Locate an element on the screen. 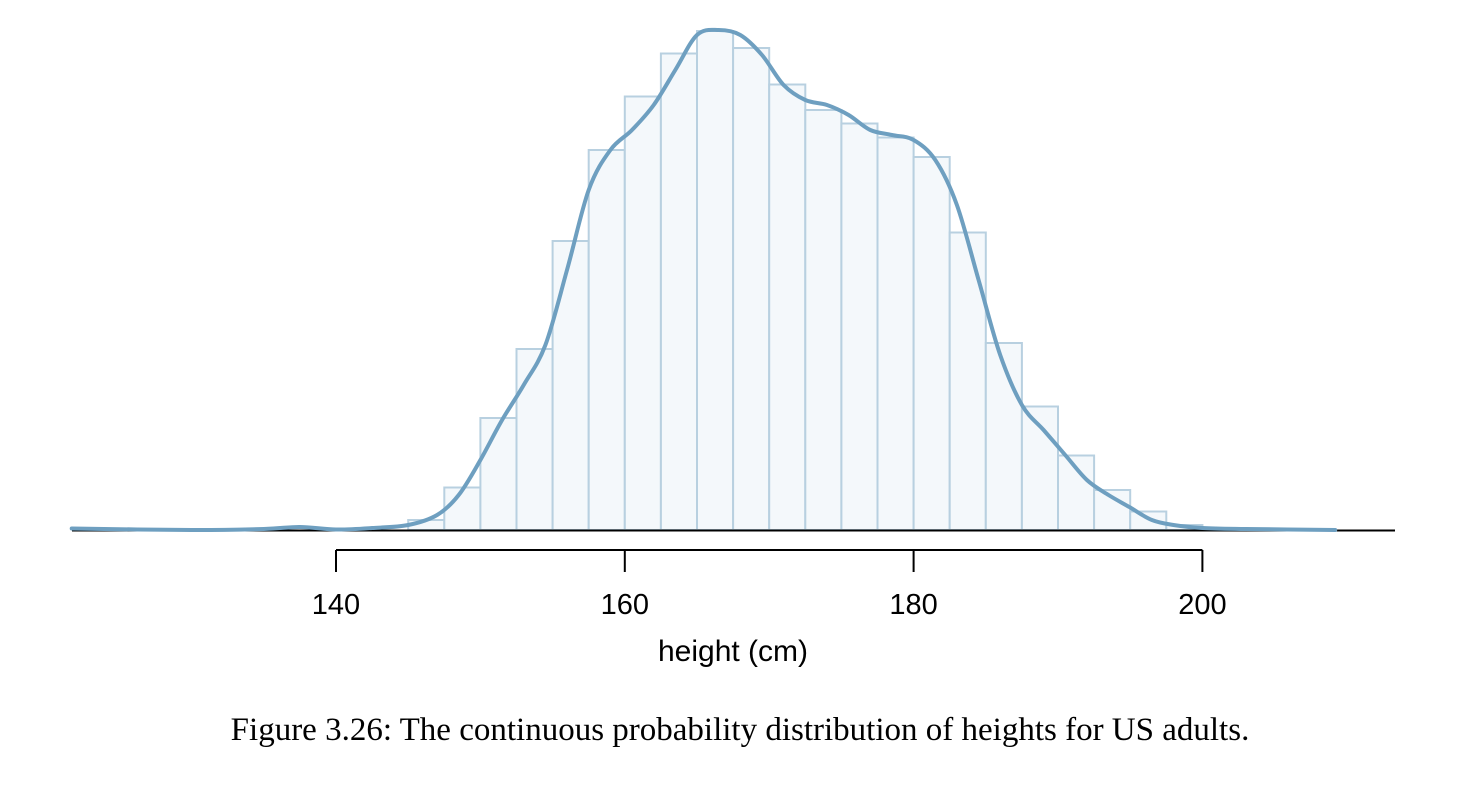 This screenshot has width=1480, height=804. x-axis: 140 160 180 200 height (cm) is located at coordinates (769, 608).